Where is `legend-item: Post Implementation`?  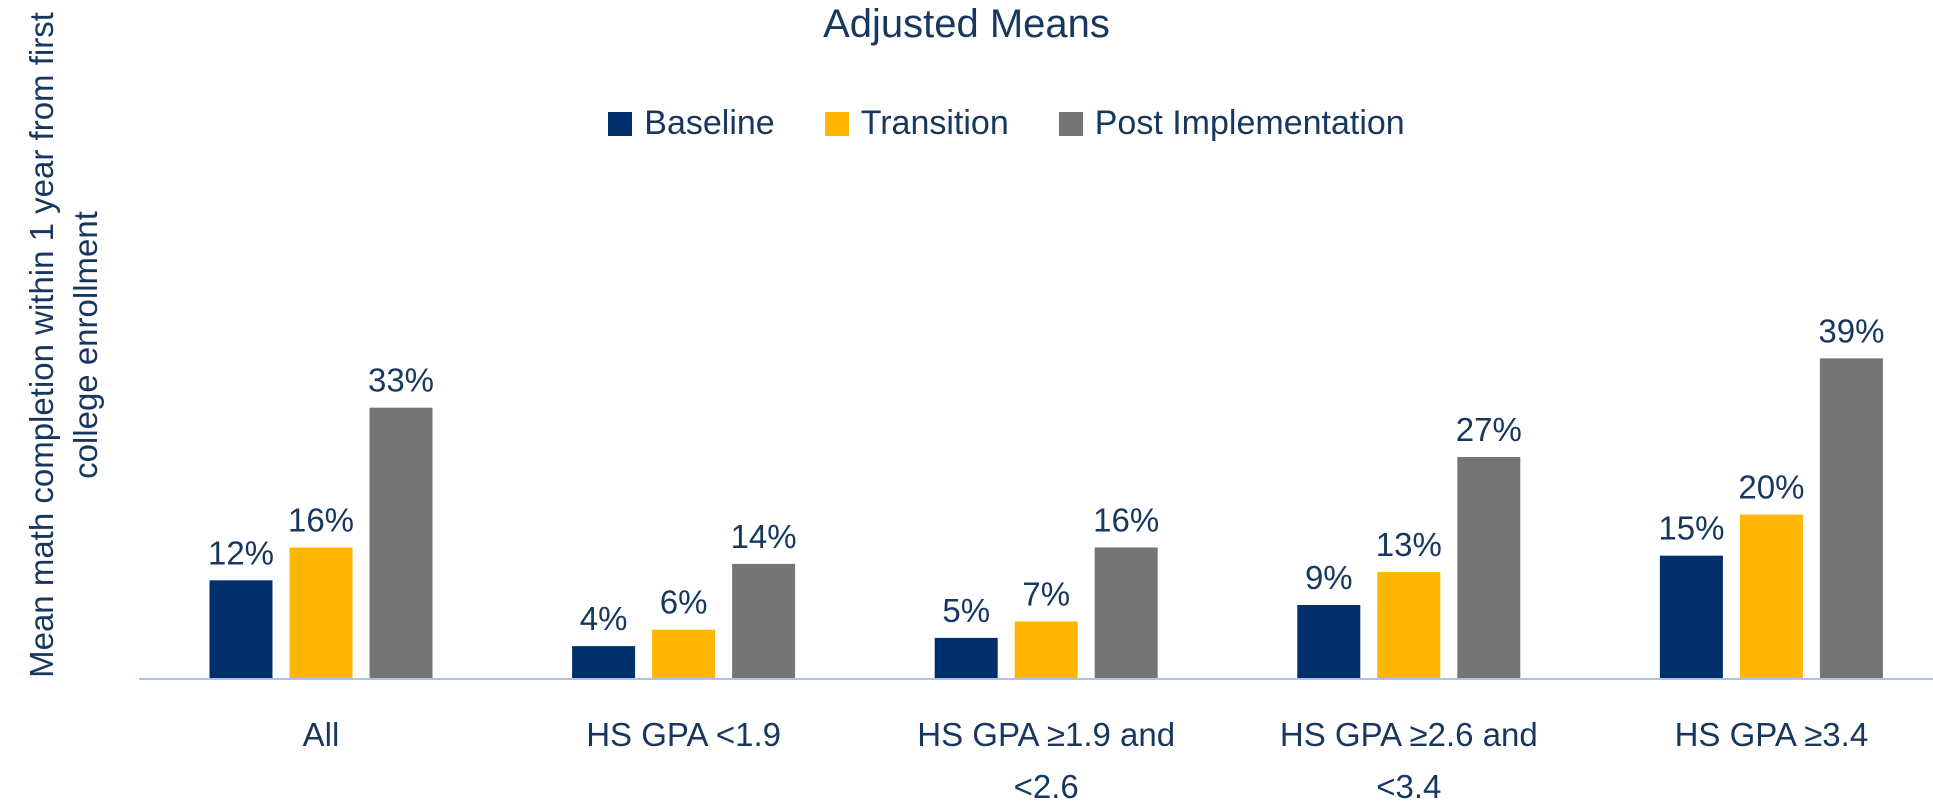
legend-item: Post Implementation is located at coordinates (1231, 123).